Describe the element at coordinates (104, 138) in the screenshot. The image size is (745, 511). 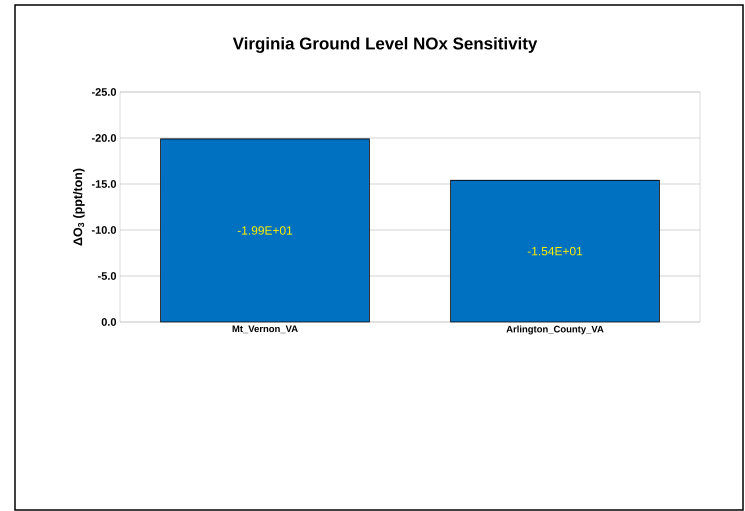
I see `y-tick-label: -20.0` at that location.